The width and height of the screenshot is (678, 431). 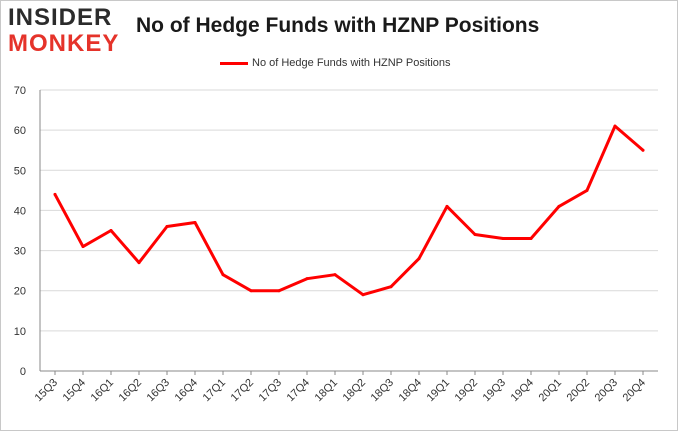 What do you see at coordinates (20, 91) in the screenshot?
I see `y-tick-label: 70` at bounding box center [20, 91].